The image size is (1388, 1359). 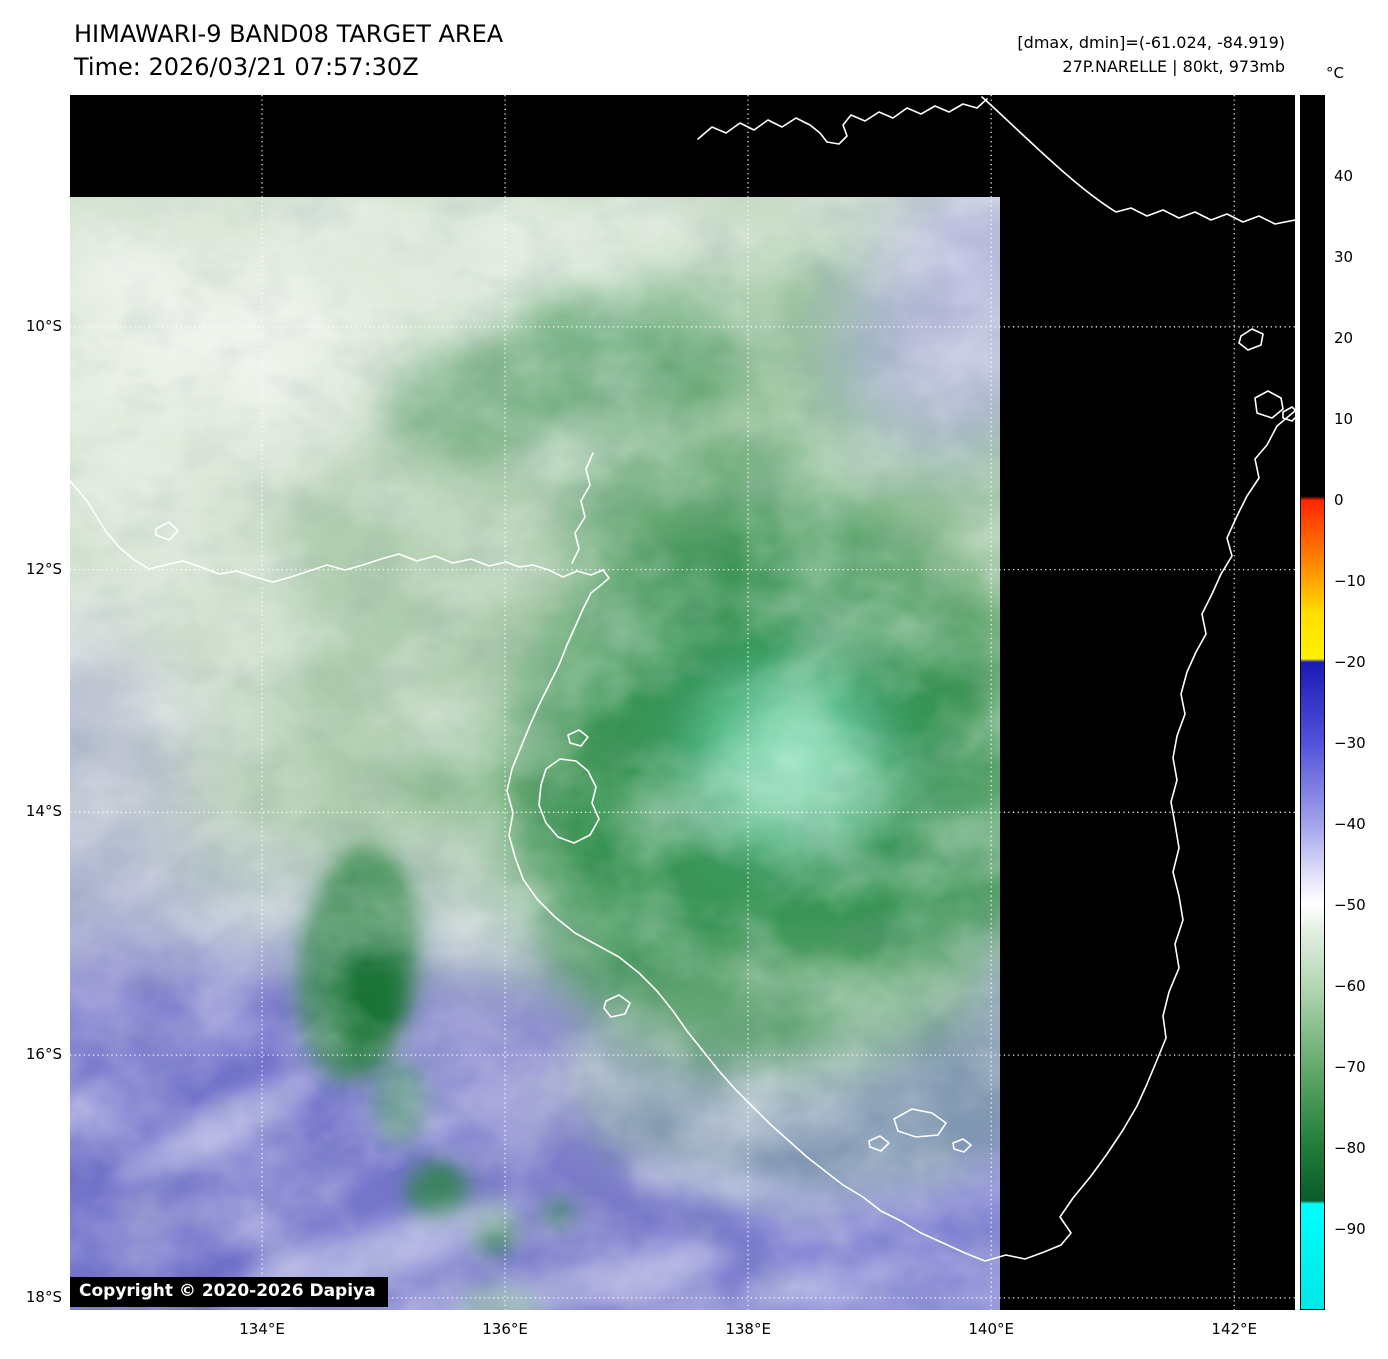 What do you see at coordinates (43, 1054) in the screenshot?
I see `lat-tick-label: 16°S` at bounding box center [43, 1054].